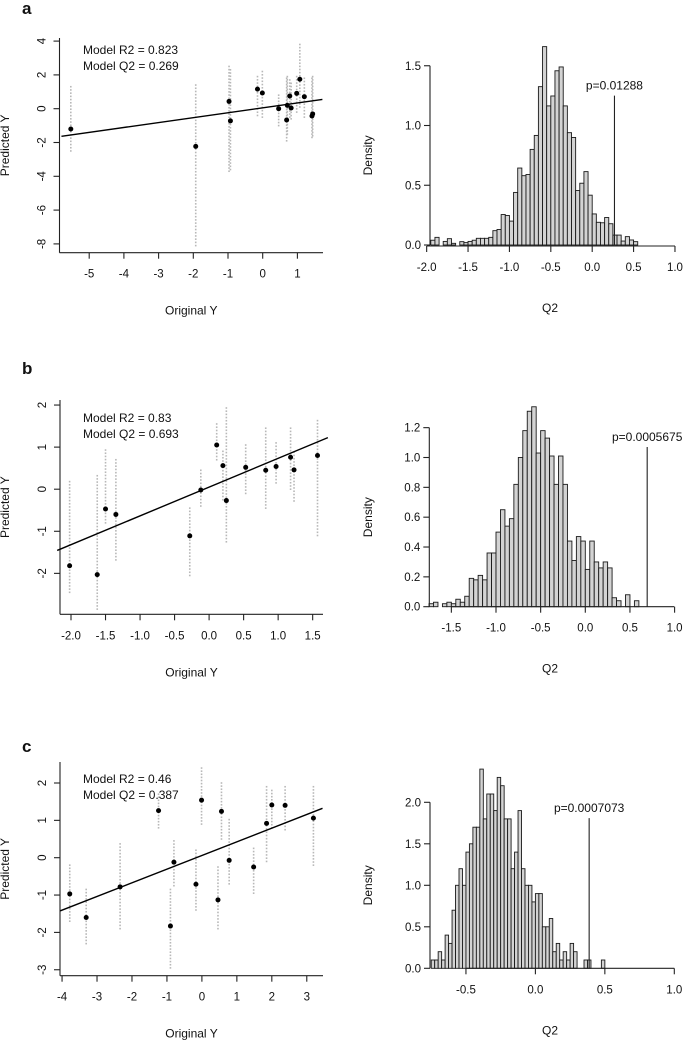 This screenshot has width=685, height=1040. I want to click on y-tick-label: 0.6, so click(412, 518).